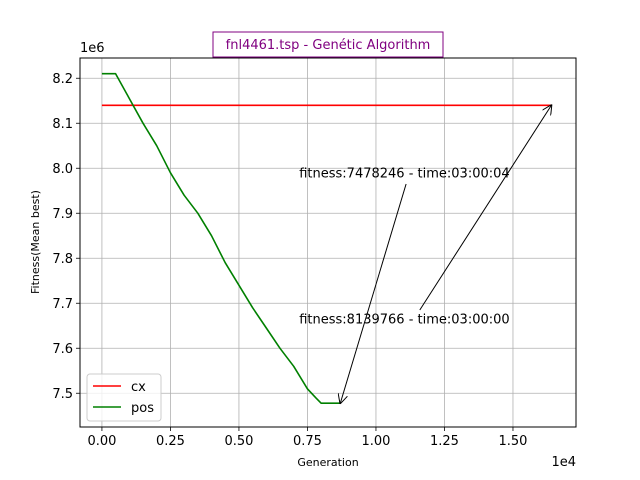  Describe the element at coordinates (62, 349) in the screenshot. I see `y-tick-label: 7.6` at that location.